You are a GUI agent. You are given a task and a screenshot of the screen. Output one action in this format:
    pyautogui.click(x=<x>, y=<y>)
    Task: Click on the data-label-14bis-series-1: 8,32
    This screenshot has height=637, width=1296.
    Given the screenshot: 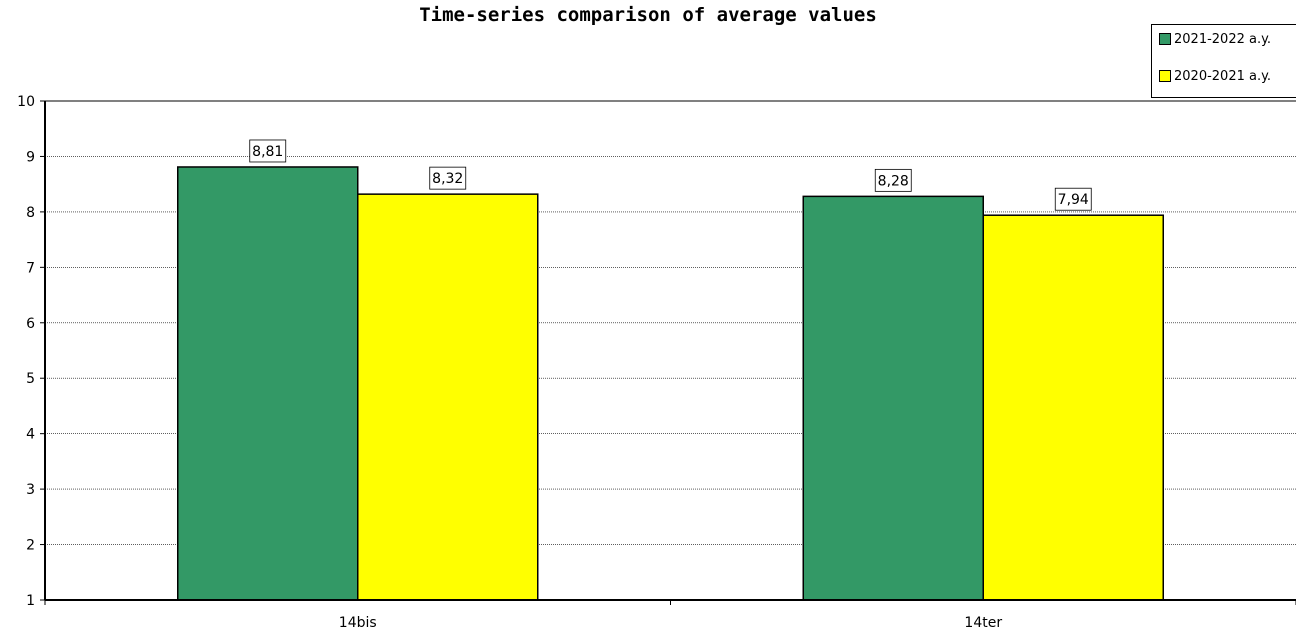 What is the action you would take?
    pyautogui.click(x=447, y=179)
    